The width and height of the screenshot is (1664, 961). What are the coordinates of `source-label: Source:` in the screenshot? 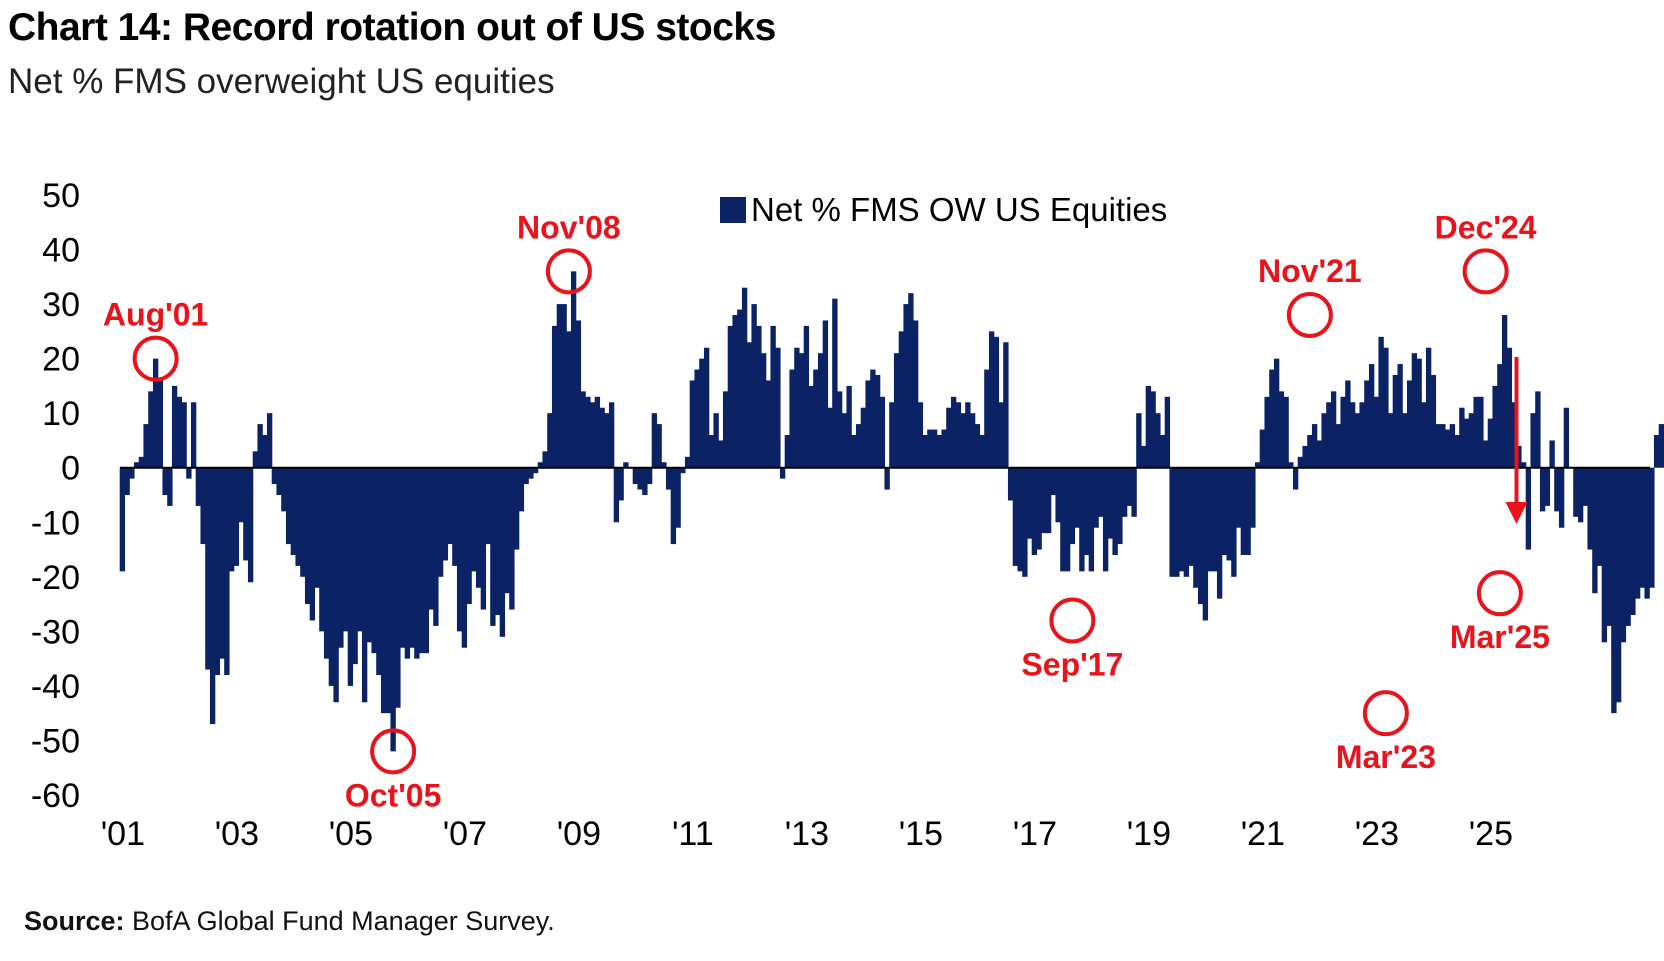 It's located at (74, 921).